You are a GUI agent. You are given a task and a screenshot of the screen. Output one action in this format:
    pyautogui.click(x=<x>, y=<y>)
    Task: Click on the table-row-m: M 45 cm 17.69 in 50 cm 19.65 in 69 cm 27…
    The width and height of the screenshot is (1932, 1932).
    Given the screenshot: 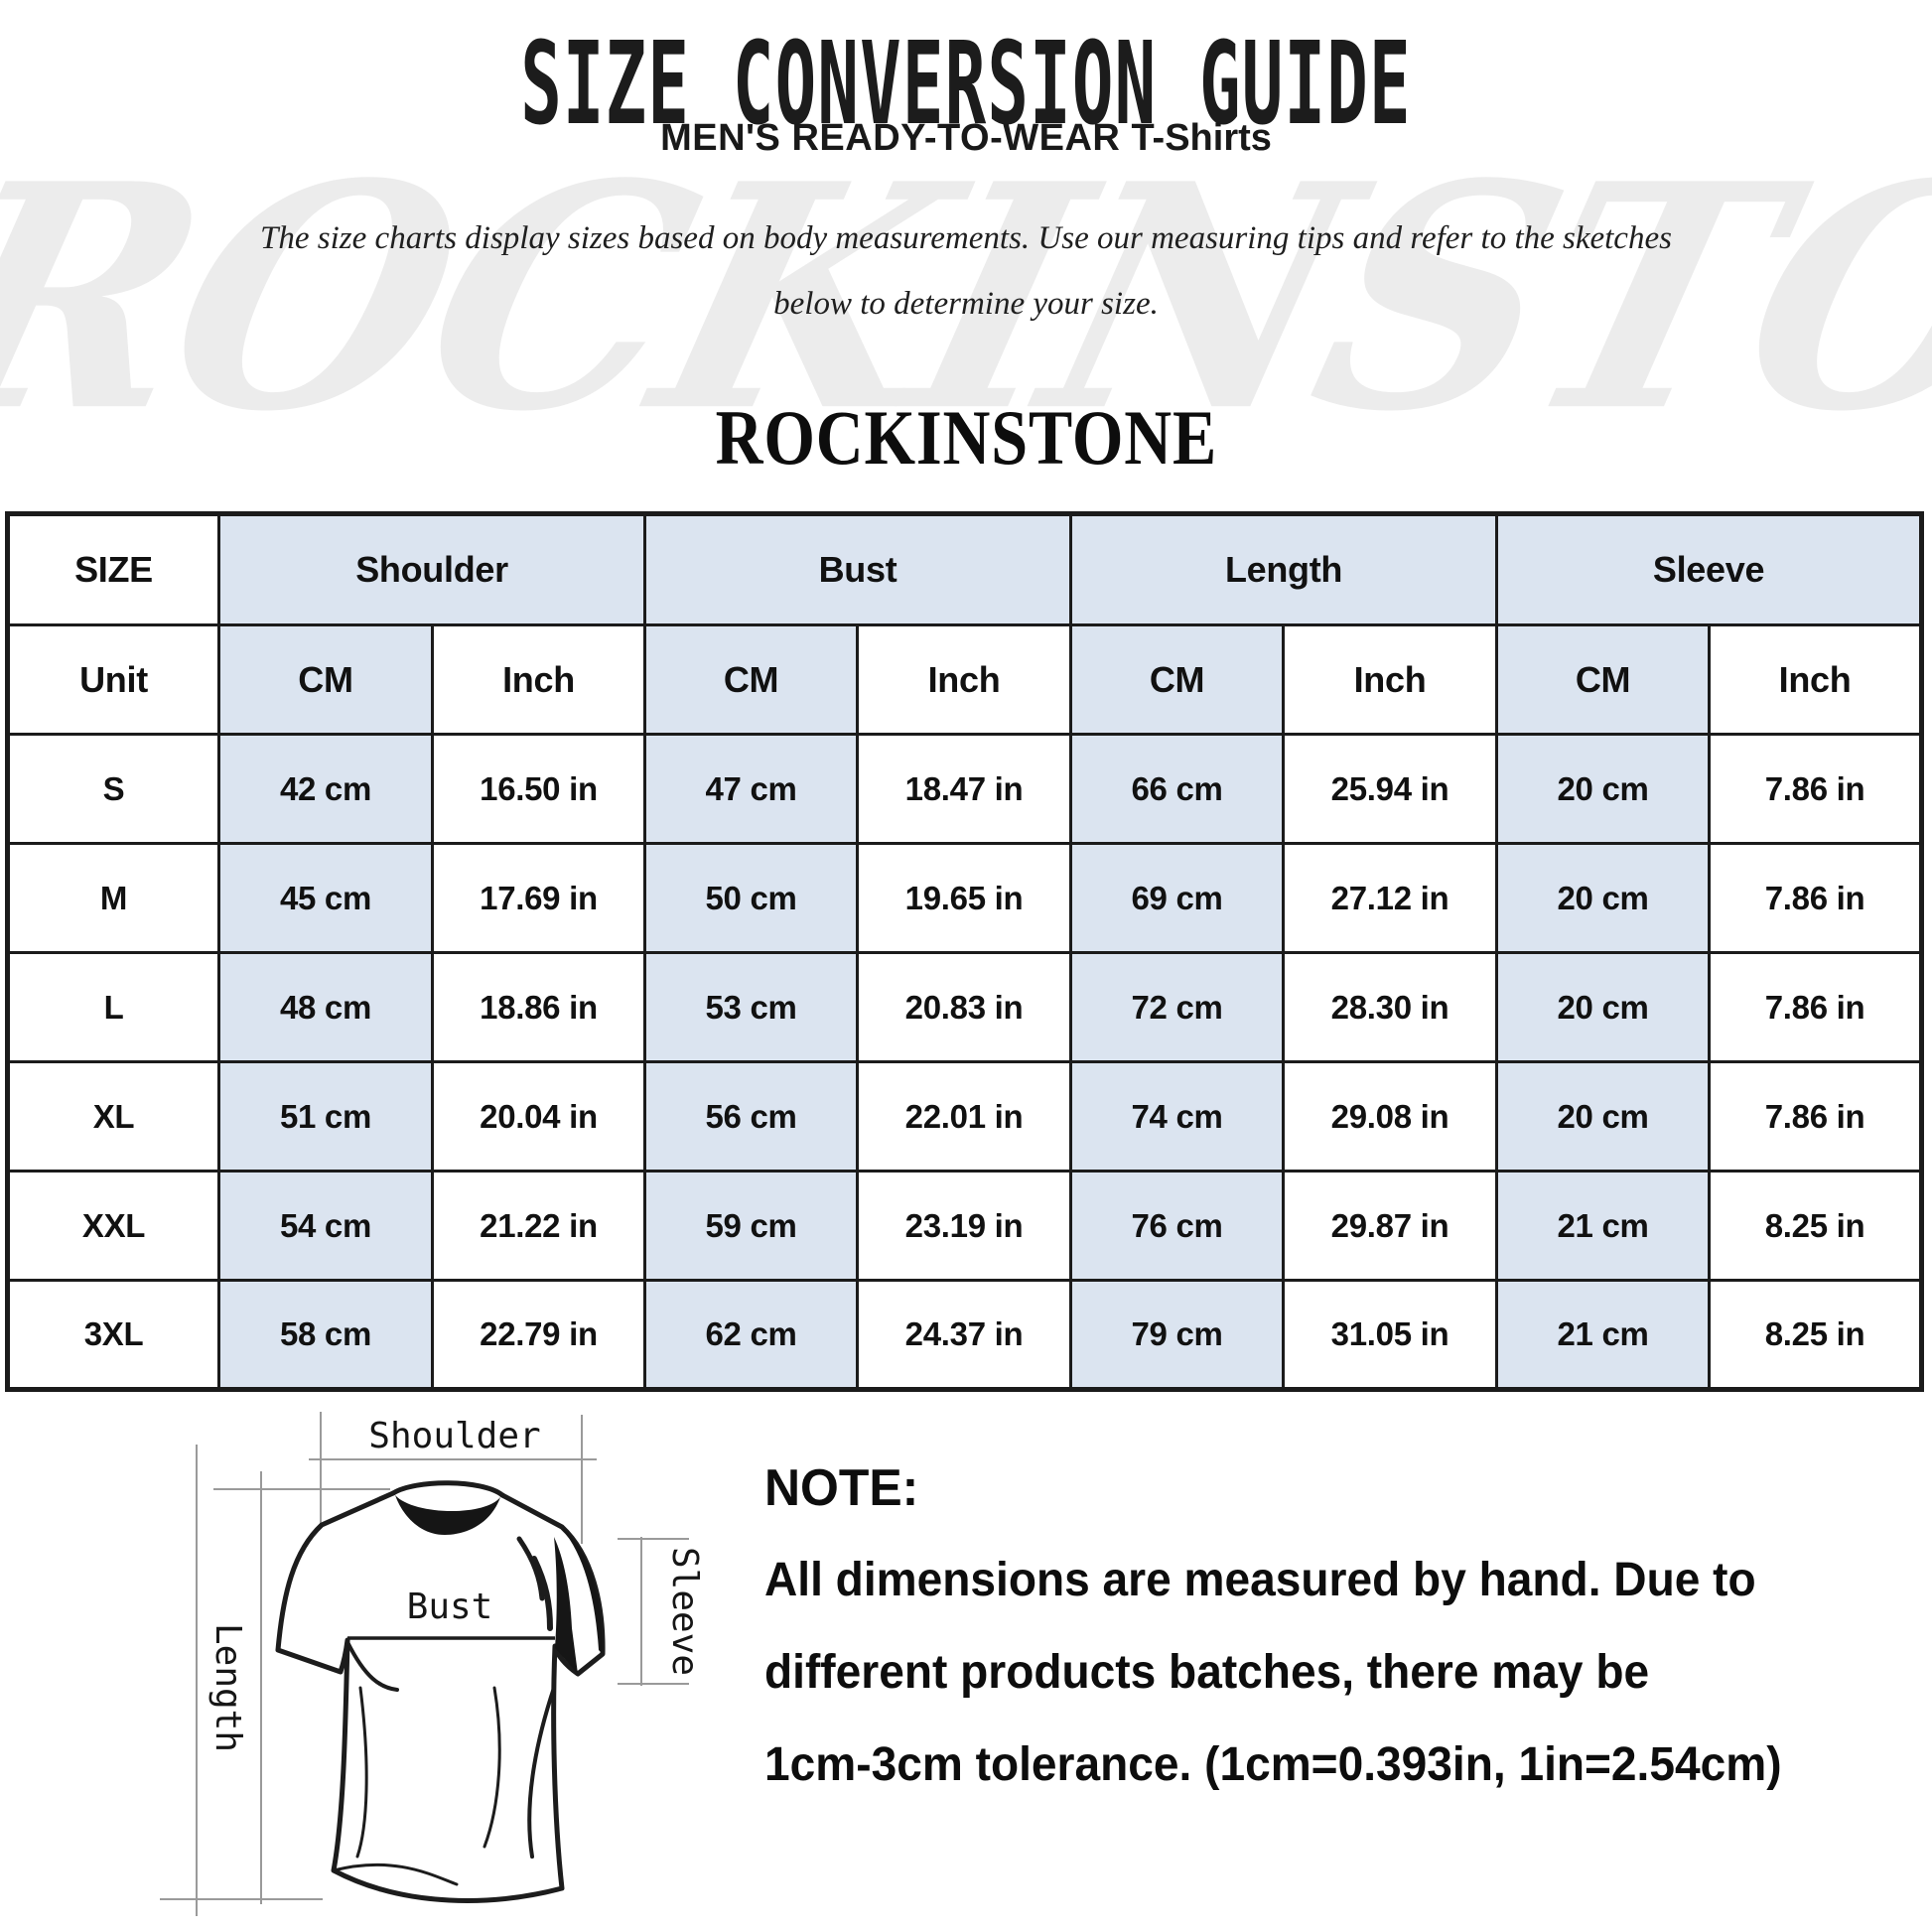 What is the action you would take?
    pyautogui.click(x=965, y=898)
    